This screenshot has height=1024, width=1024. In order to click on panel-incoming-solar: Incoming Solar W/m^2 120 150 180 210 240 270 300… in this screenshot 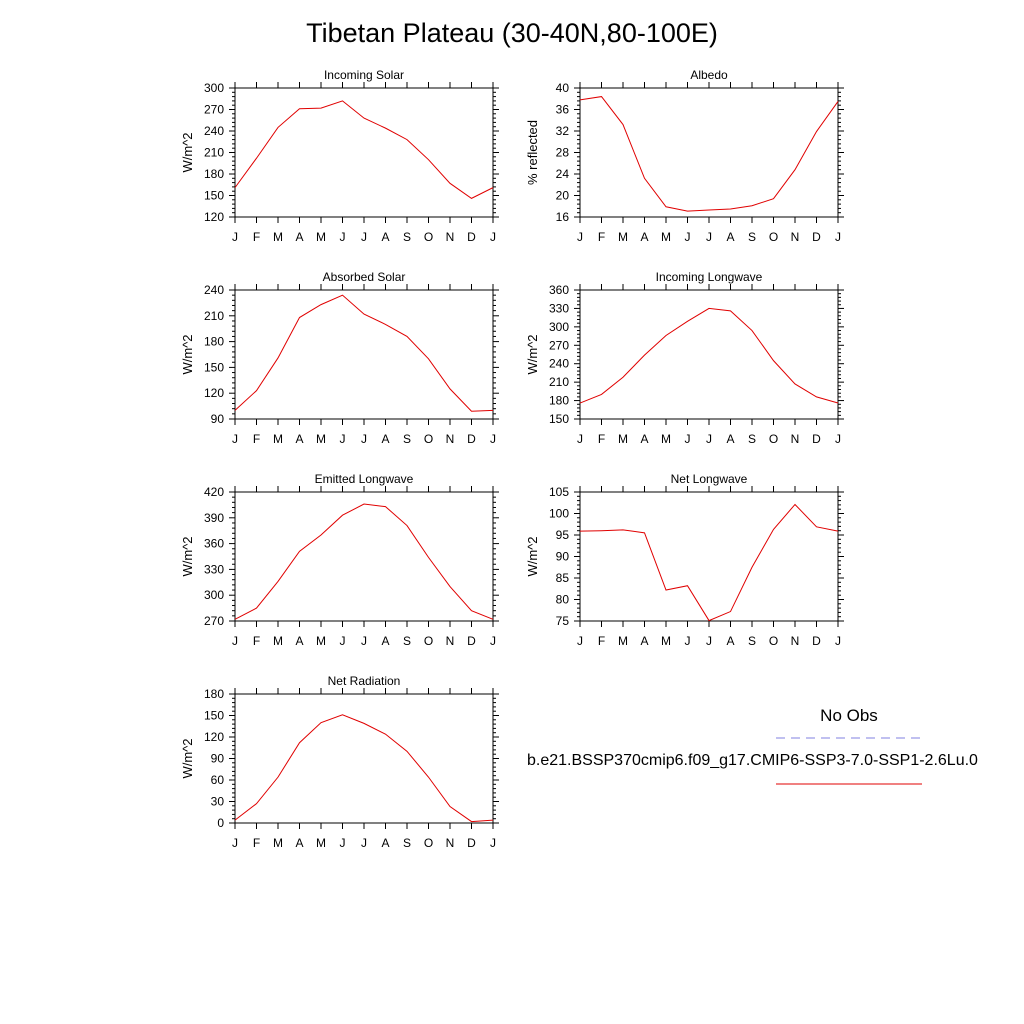, I will do `click(339, 156)`.